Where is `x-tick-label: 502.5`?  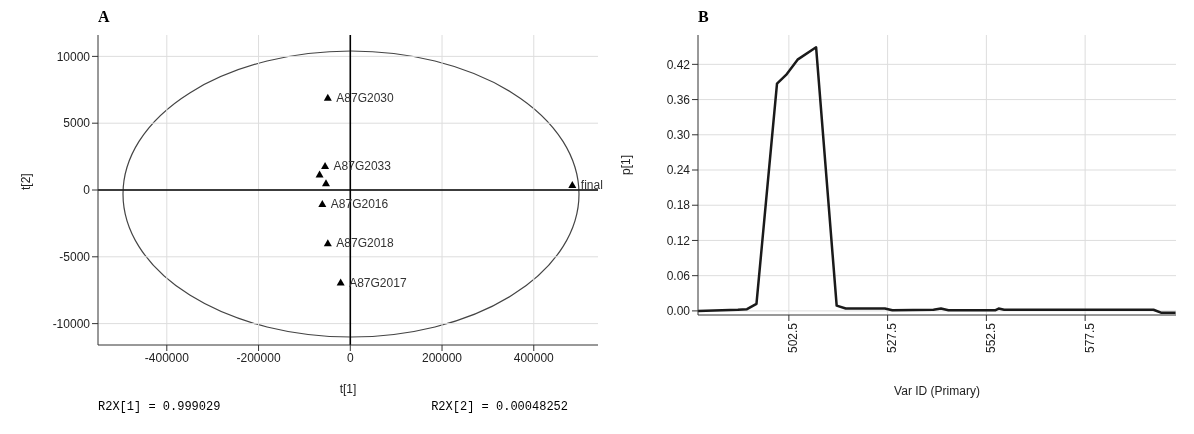 x-tick-label: 502.5 is located at coordinates (793, 338).